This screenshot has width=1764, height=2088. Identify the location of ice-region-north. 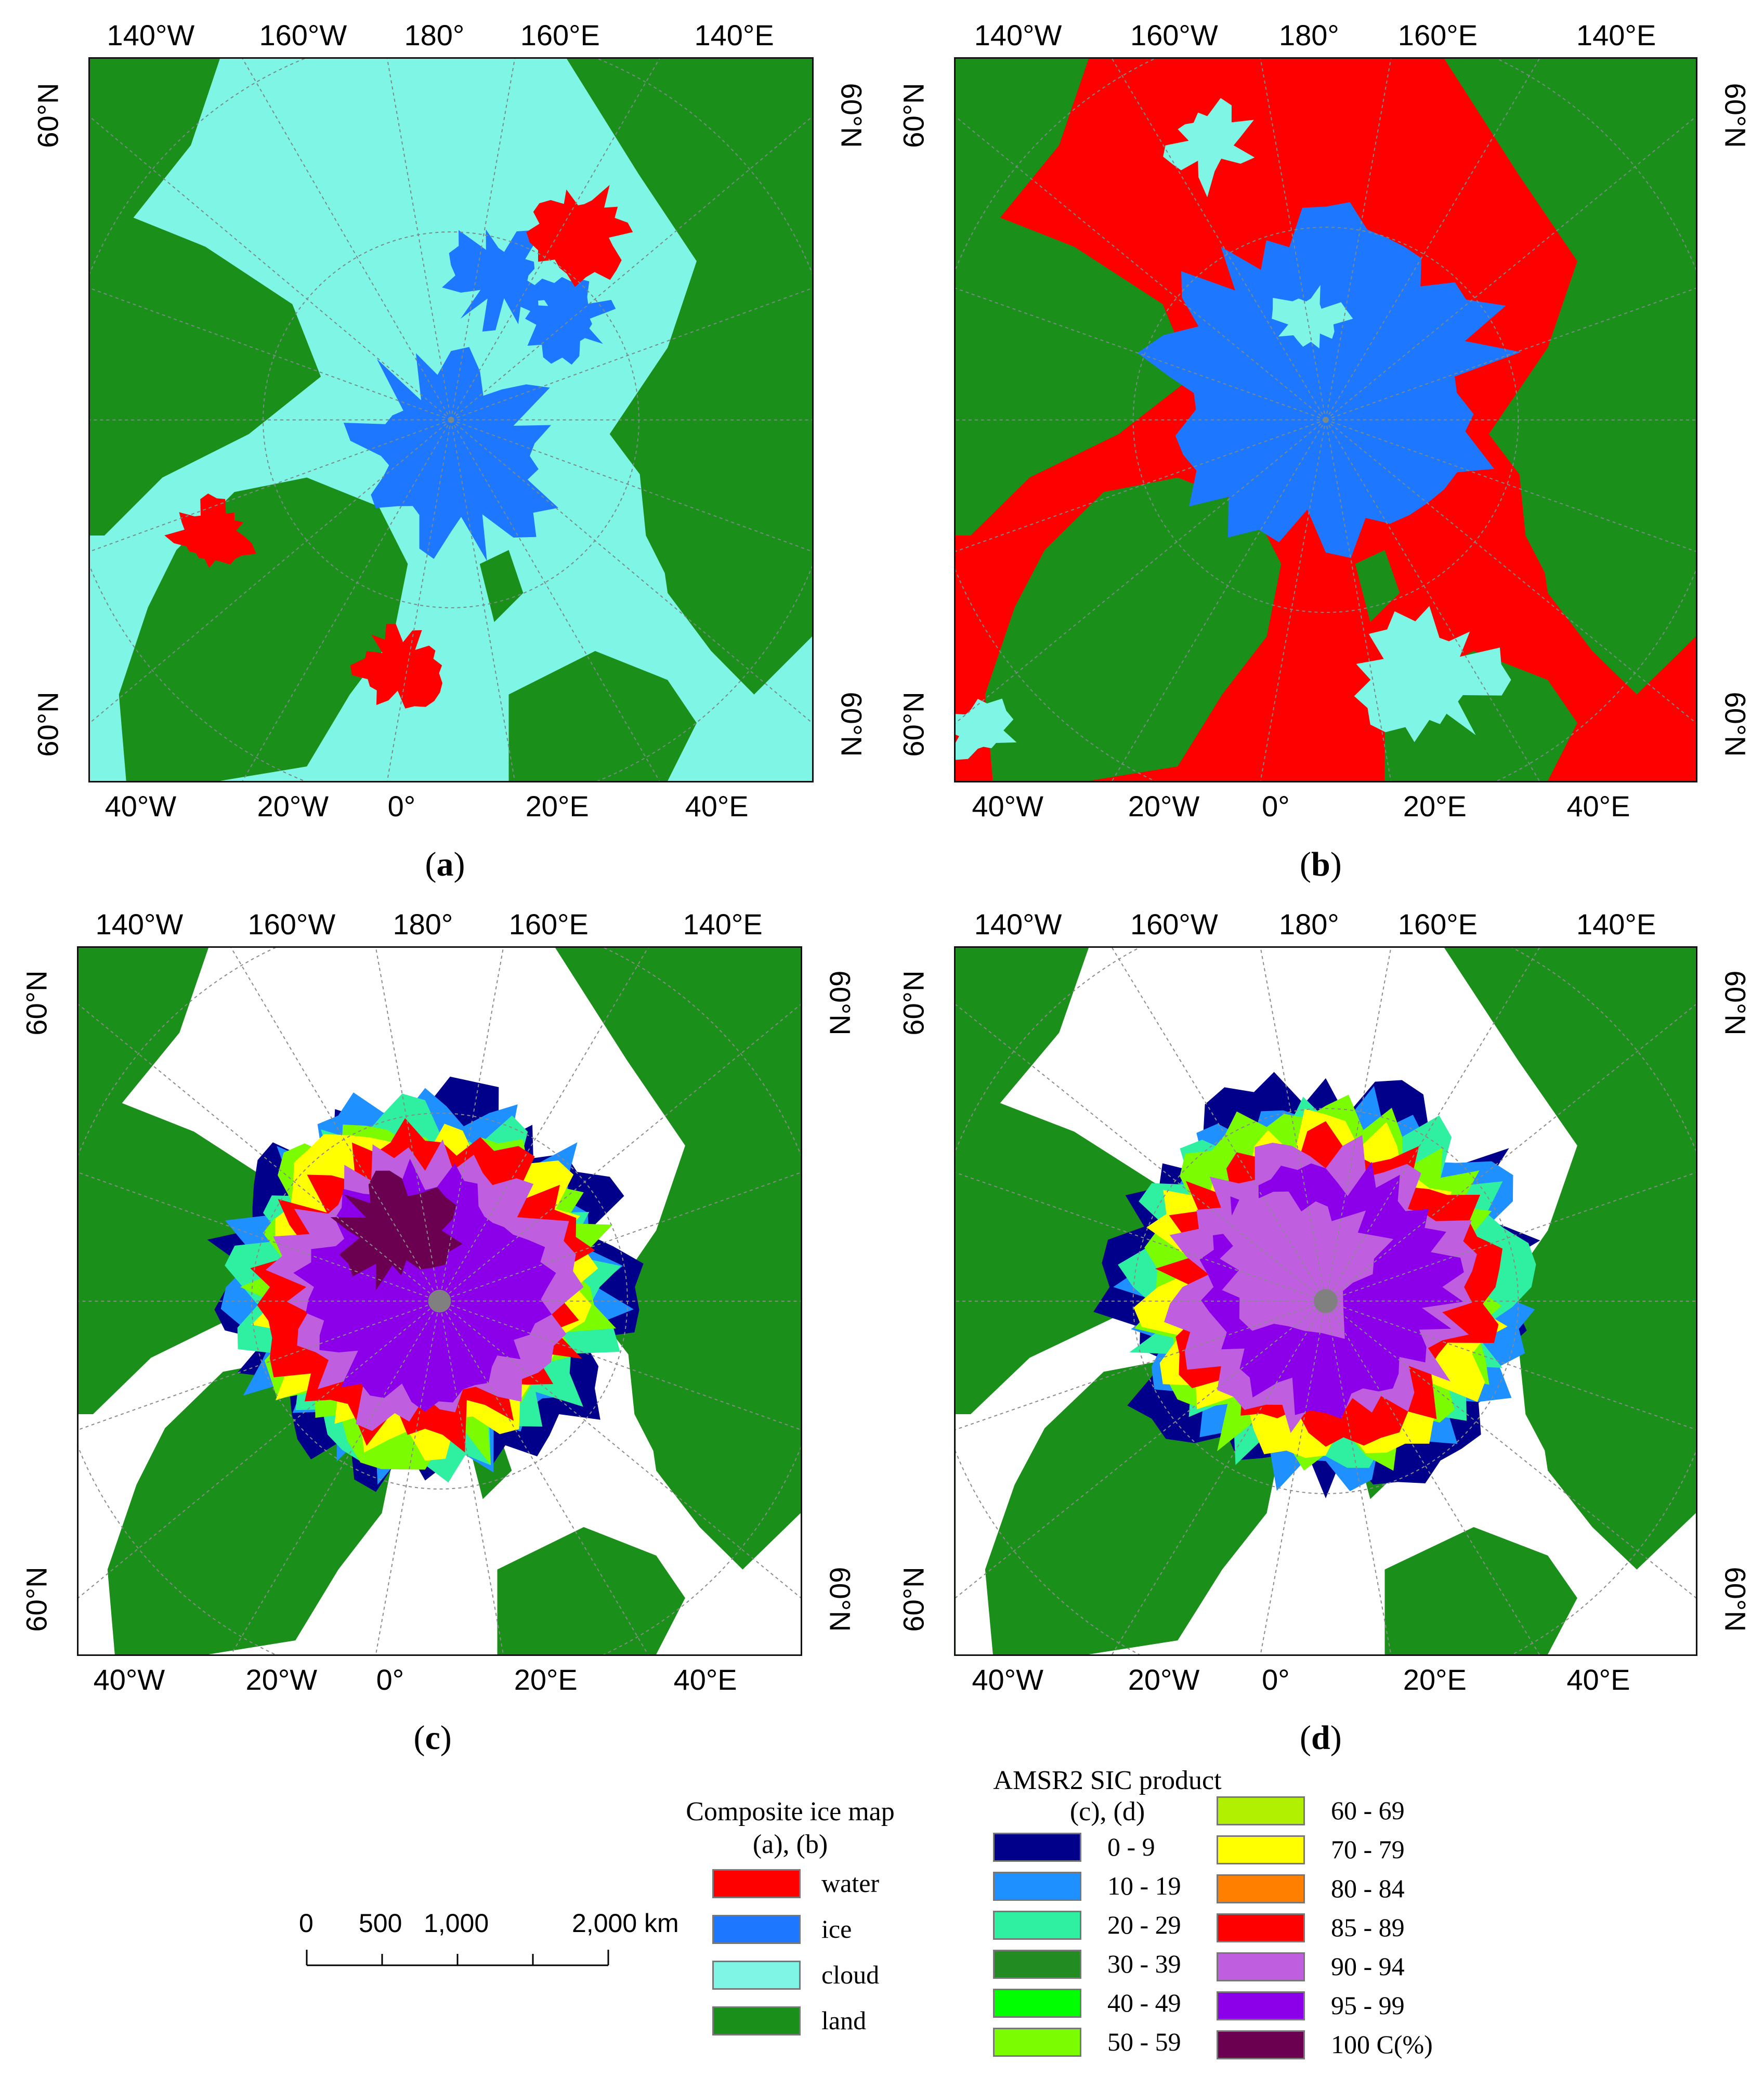
(499, 280).